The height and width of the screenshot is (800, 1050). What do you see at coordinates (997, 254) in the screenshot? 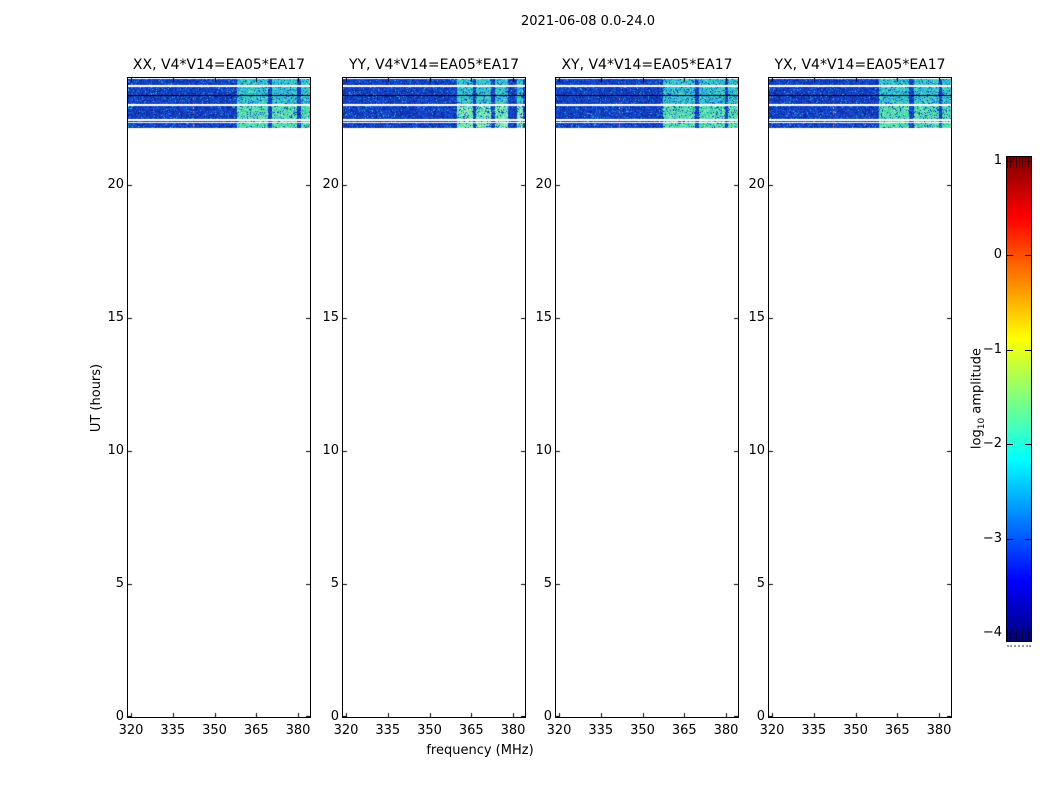
I see `colorbar-tick-label: 0` at bounding box center [997, 254].